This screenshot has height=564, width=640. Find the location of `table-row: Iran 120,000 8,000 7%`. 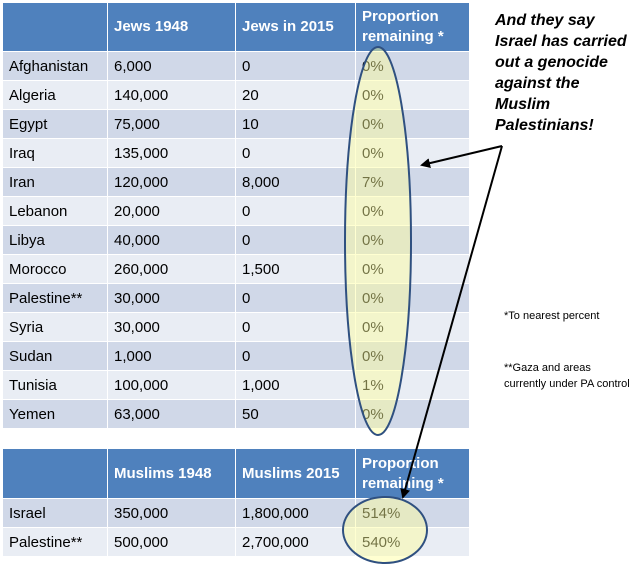

table-row: Iran 120,000 8,000 7% is located at coordinates (236, 182).